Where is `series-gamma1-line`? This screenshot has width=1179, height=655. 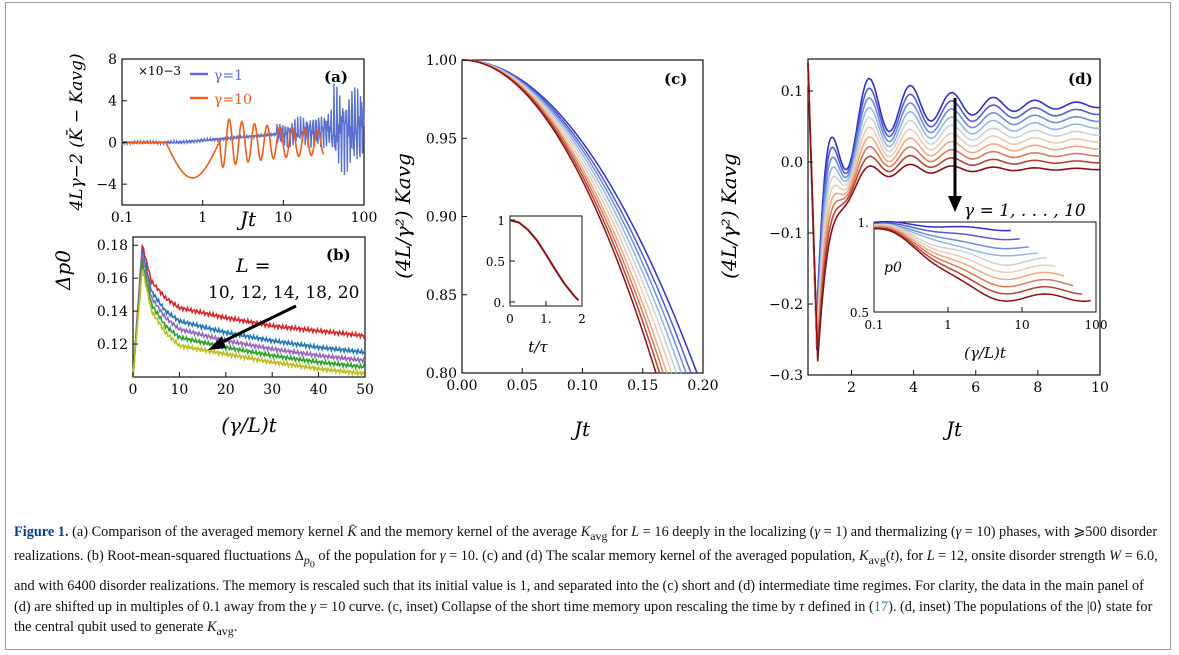
series-gamma1-line is located at coordinates (954, 206).